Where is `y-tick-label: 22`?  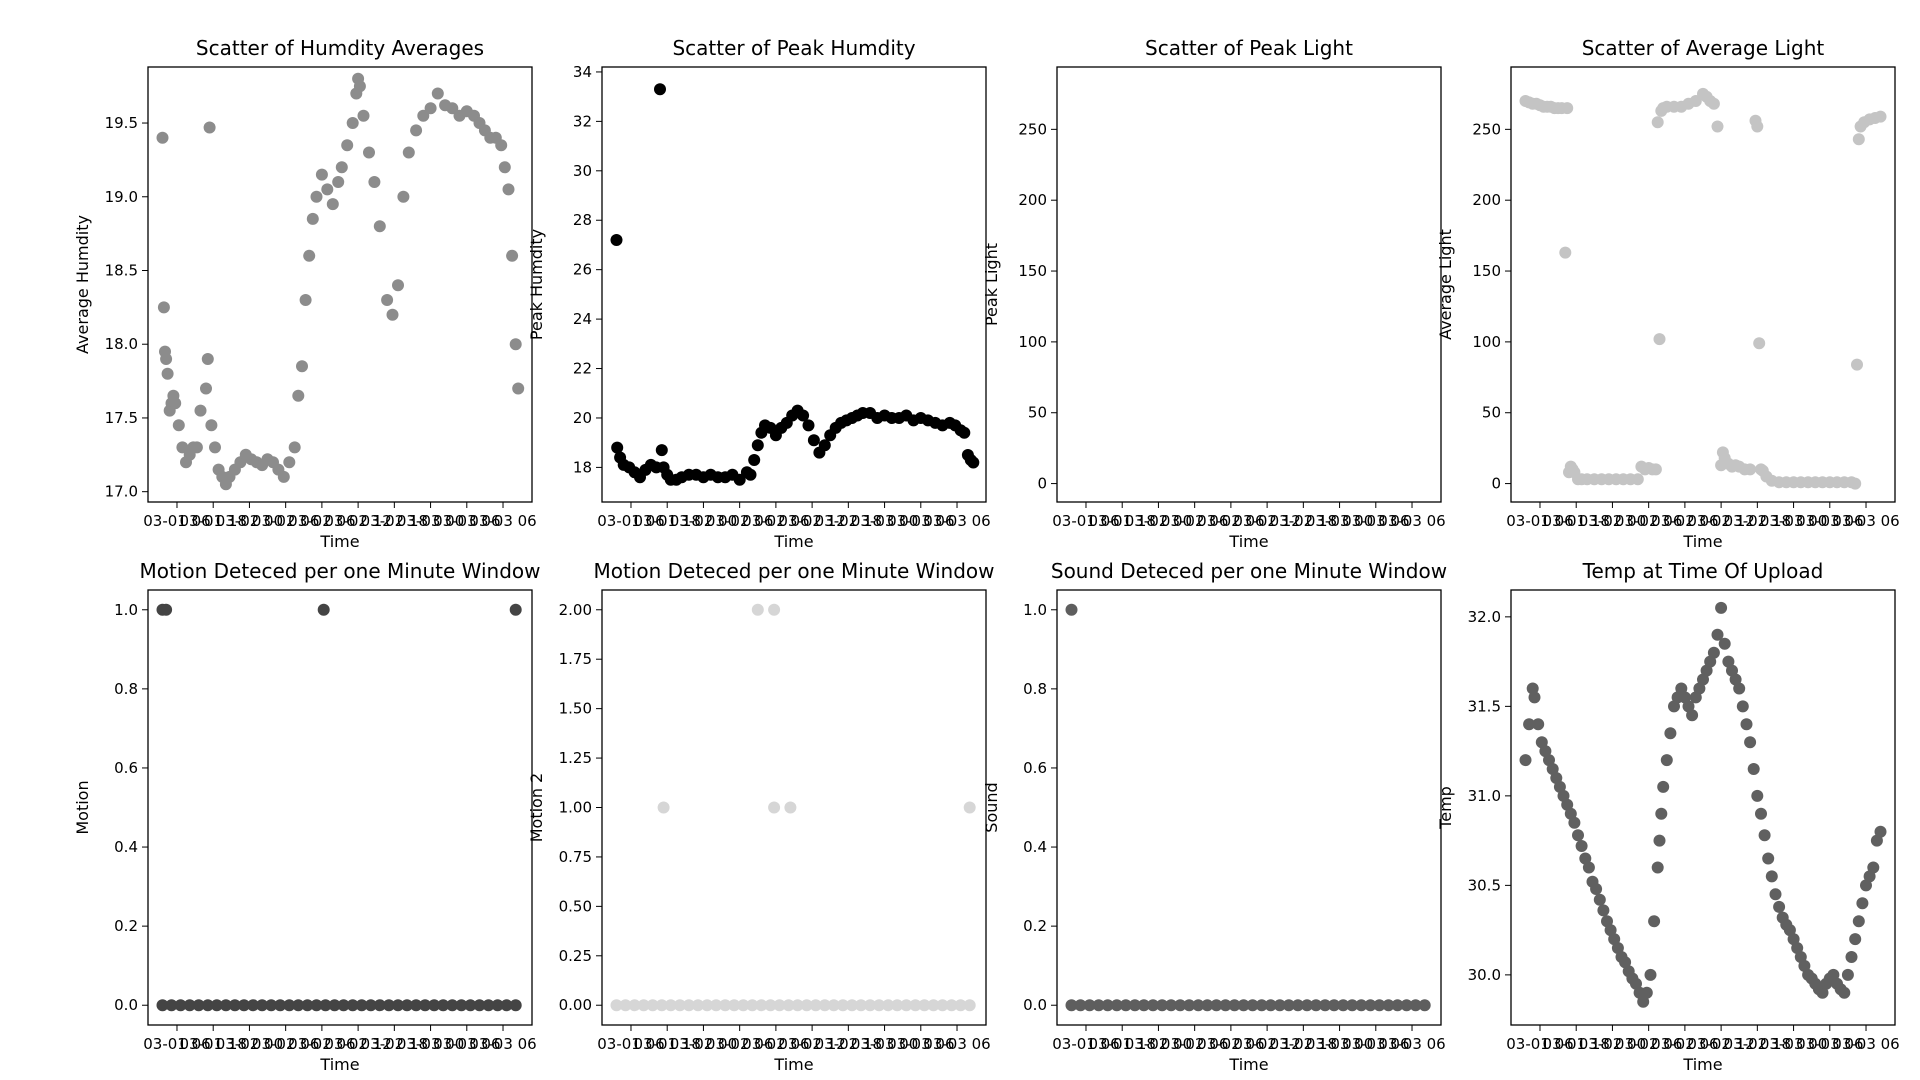
y-tick-label: 22 is located at coordinates (582, 369).